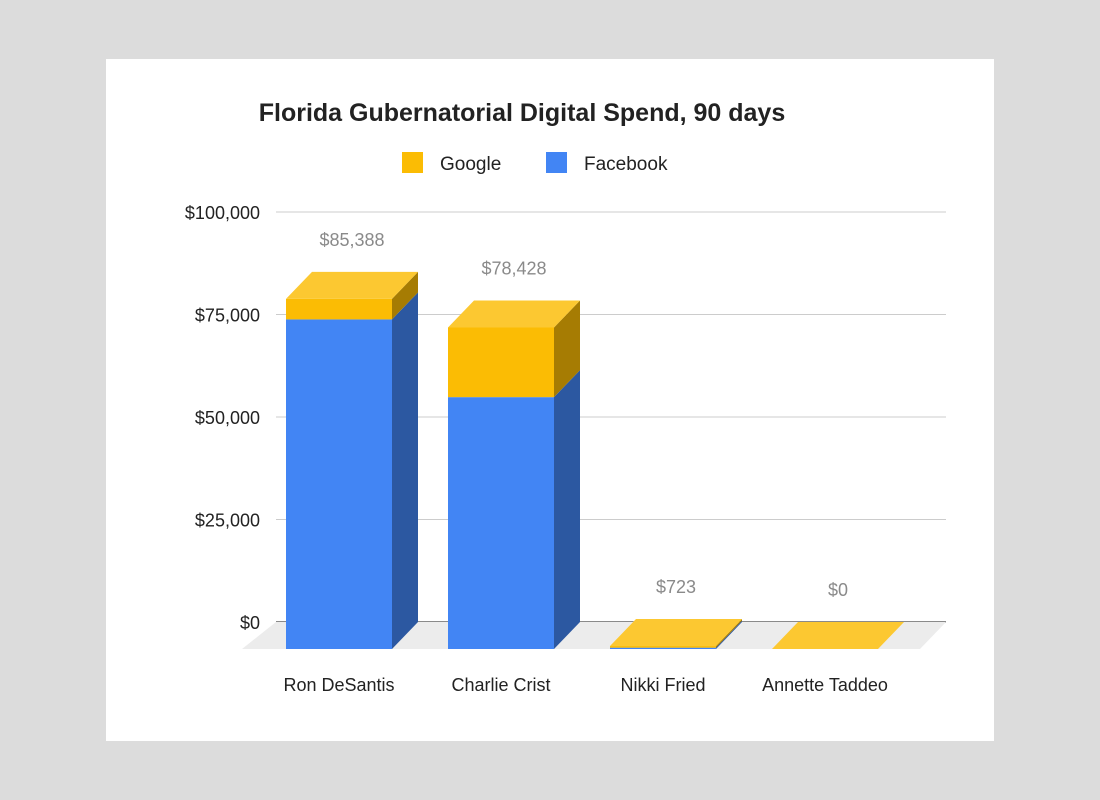 Image resolution: width=1100 pixels, height=800 pixels. Describe the element at coordinates (535, 163) in the screenshot. I see `legend: Google Facebook` at that location.